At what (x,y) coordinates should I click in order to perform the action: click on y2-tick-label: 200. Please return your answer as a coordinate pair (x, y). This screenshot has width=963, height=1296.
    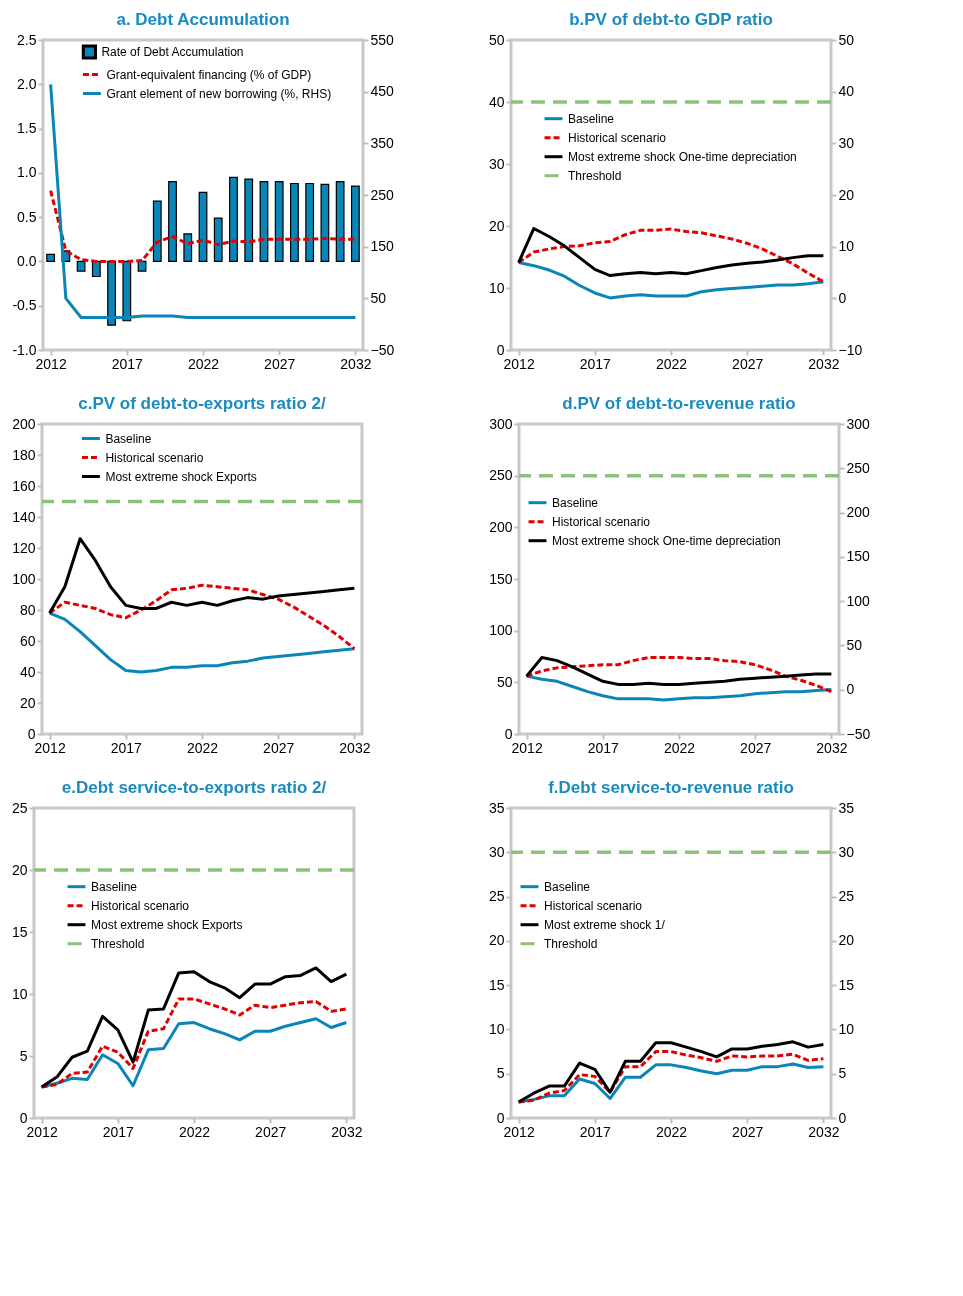
    Looking at the image, I should click on (858, 512).